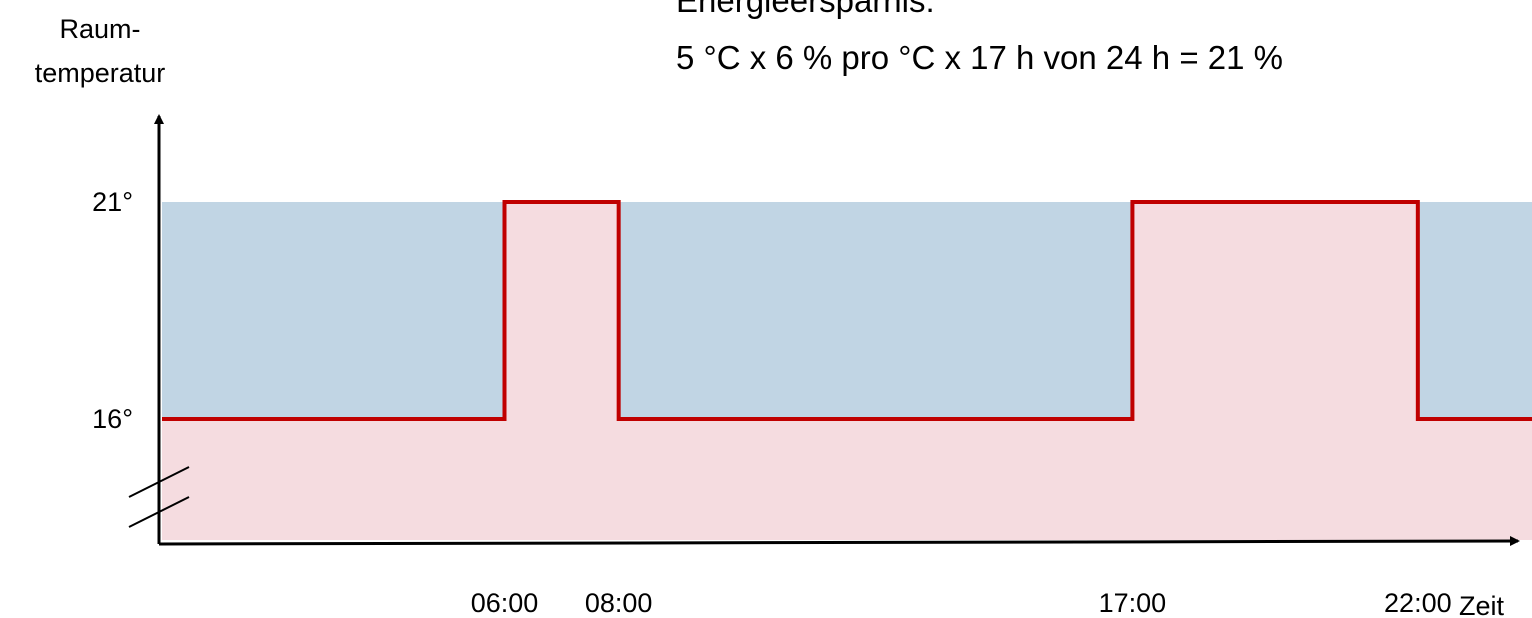 Image resolution: width=1532 pixels, height=618 pixels. Describe the element at coordinates (112, 202) in the screenshot. I see `y-tick-label: 21°` at that location.